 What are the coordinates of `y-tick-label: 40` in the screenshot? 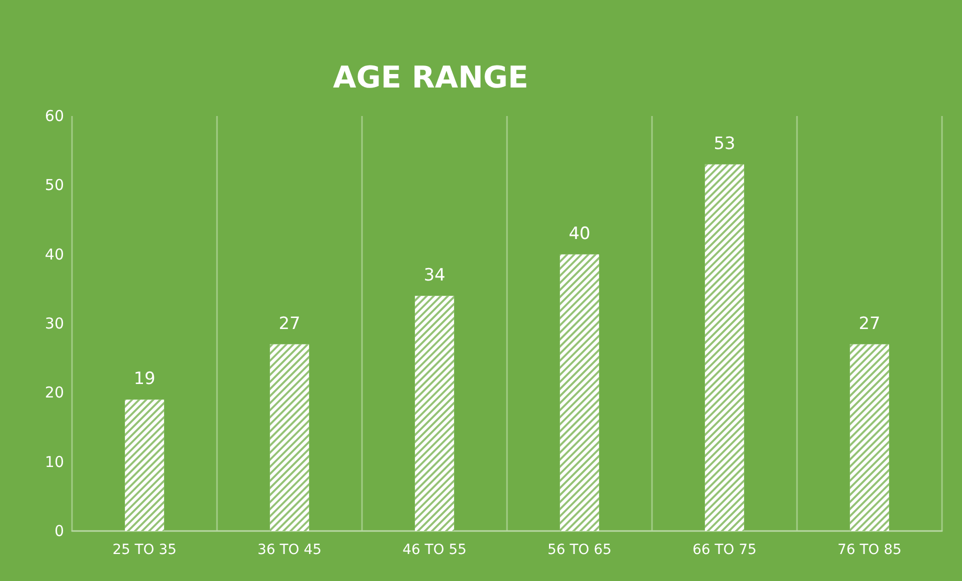 It's located at (54, 254).